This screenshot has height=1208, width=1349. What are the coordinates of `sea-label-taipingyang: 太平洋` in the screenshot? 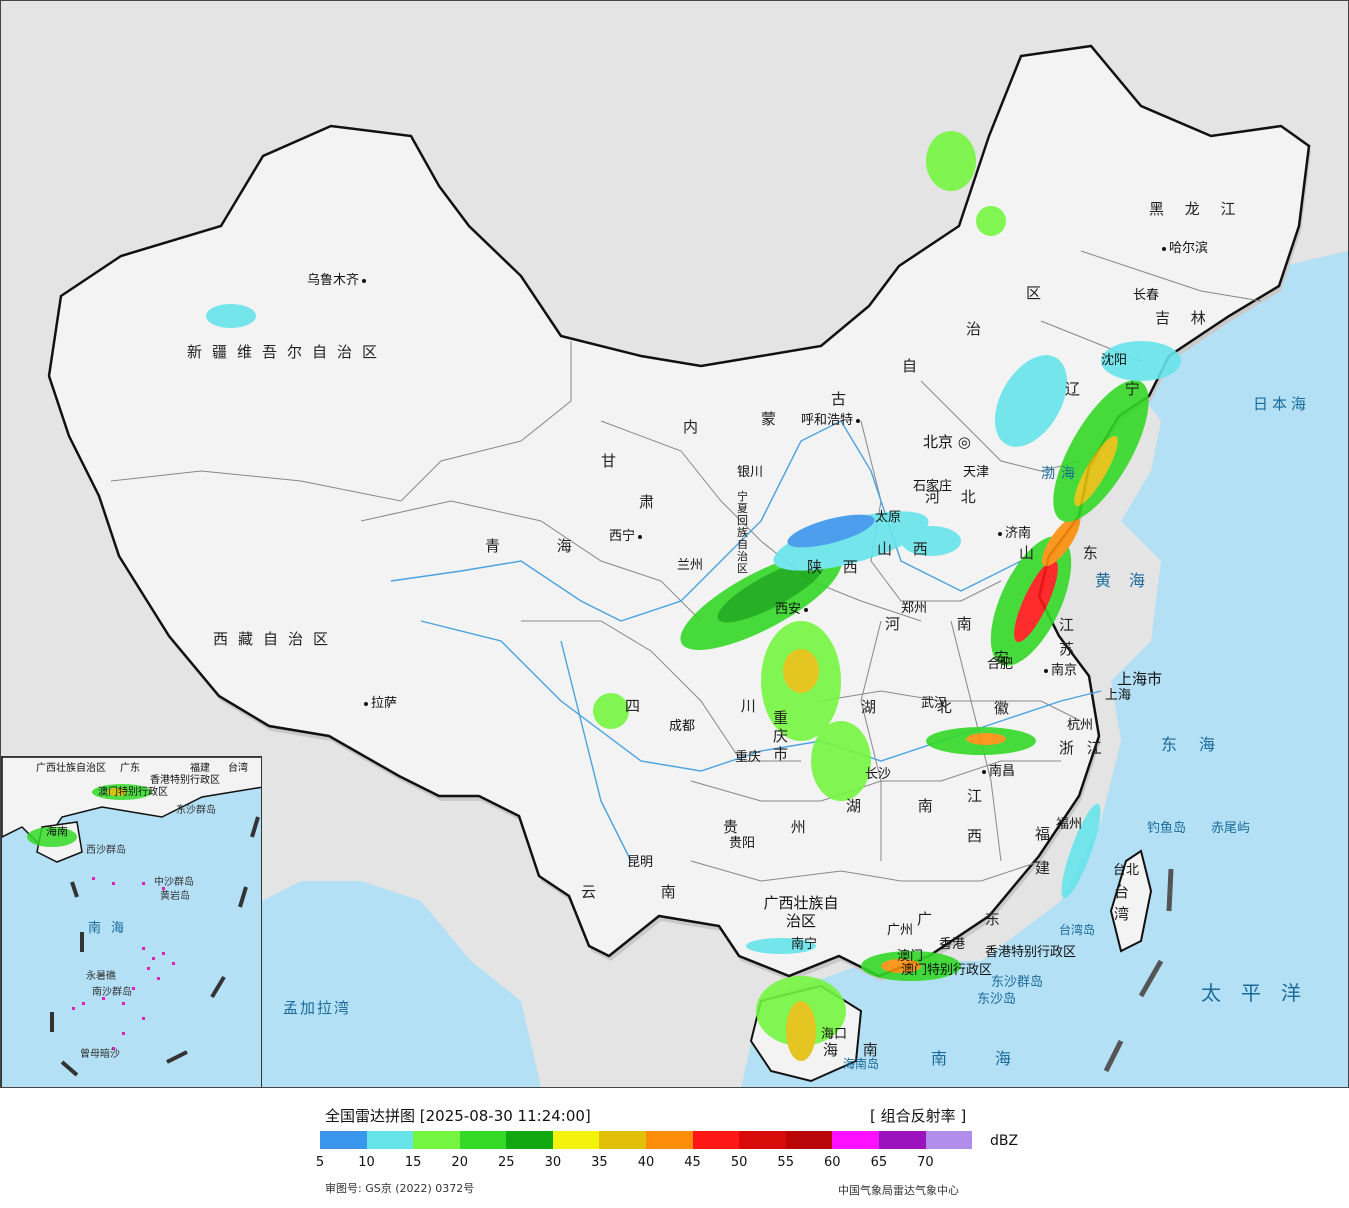 It's located at (1261, 993).